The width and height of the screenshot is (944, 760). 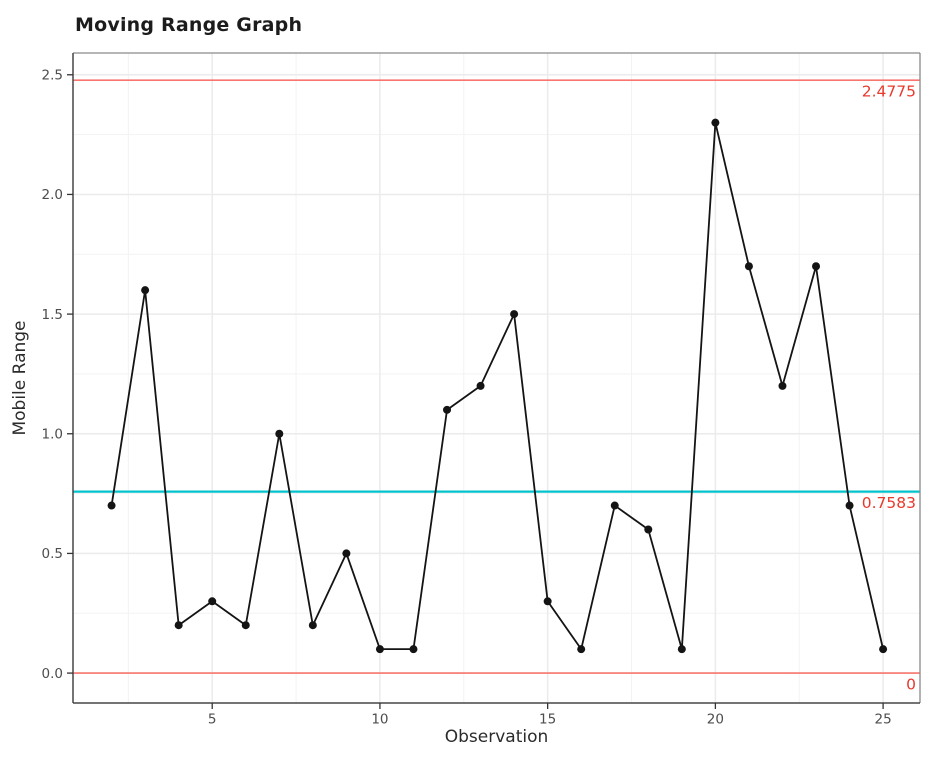 What do you see at coordinates (52, 674) in the screenshot?
I see `y-tick-label: 0.0` at bounding box center [52, 674].